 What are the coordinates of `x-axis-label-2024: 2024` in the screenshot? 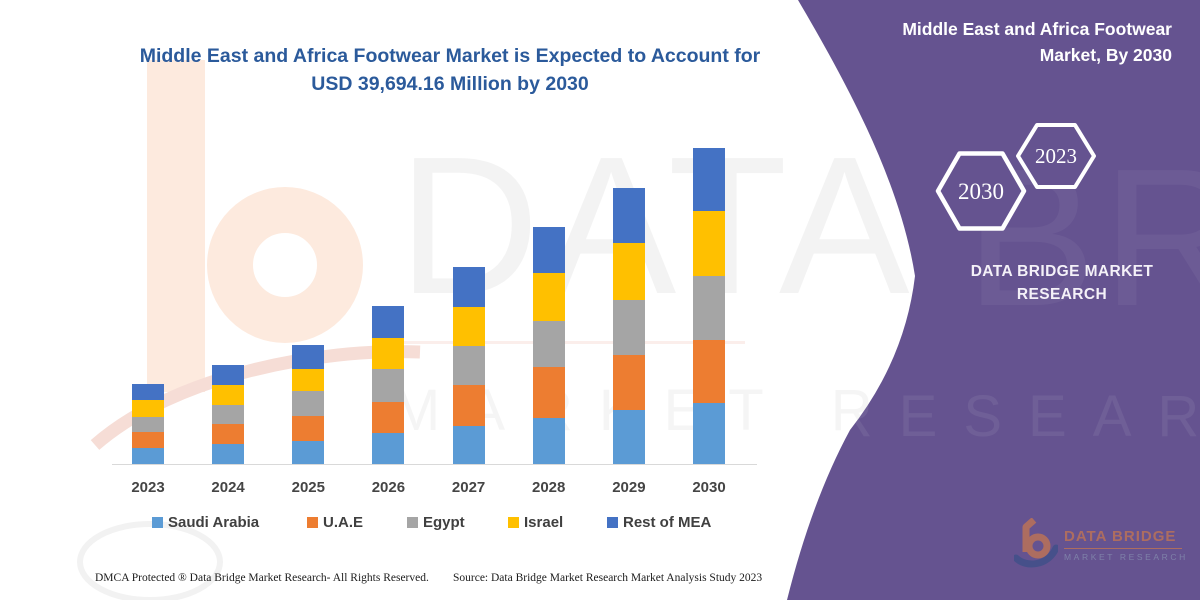 It's located at (228, 487).